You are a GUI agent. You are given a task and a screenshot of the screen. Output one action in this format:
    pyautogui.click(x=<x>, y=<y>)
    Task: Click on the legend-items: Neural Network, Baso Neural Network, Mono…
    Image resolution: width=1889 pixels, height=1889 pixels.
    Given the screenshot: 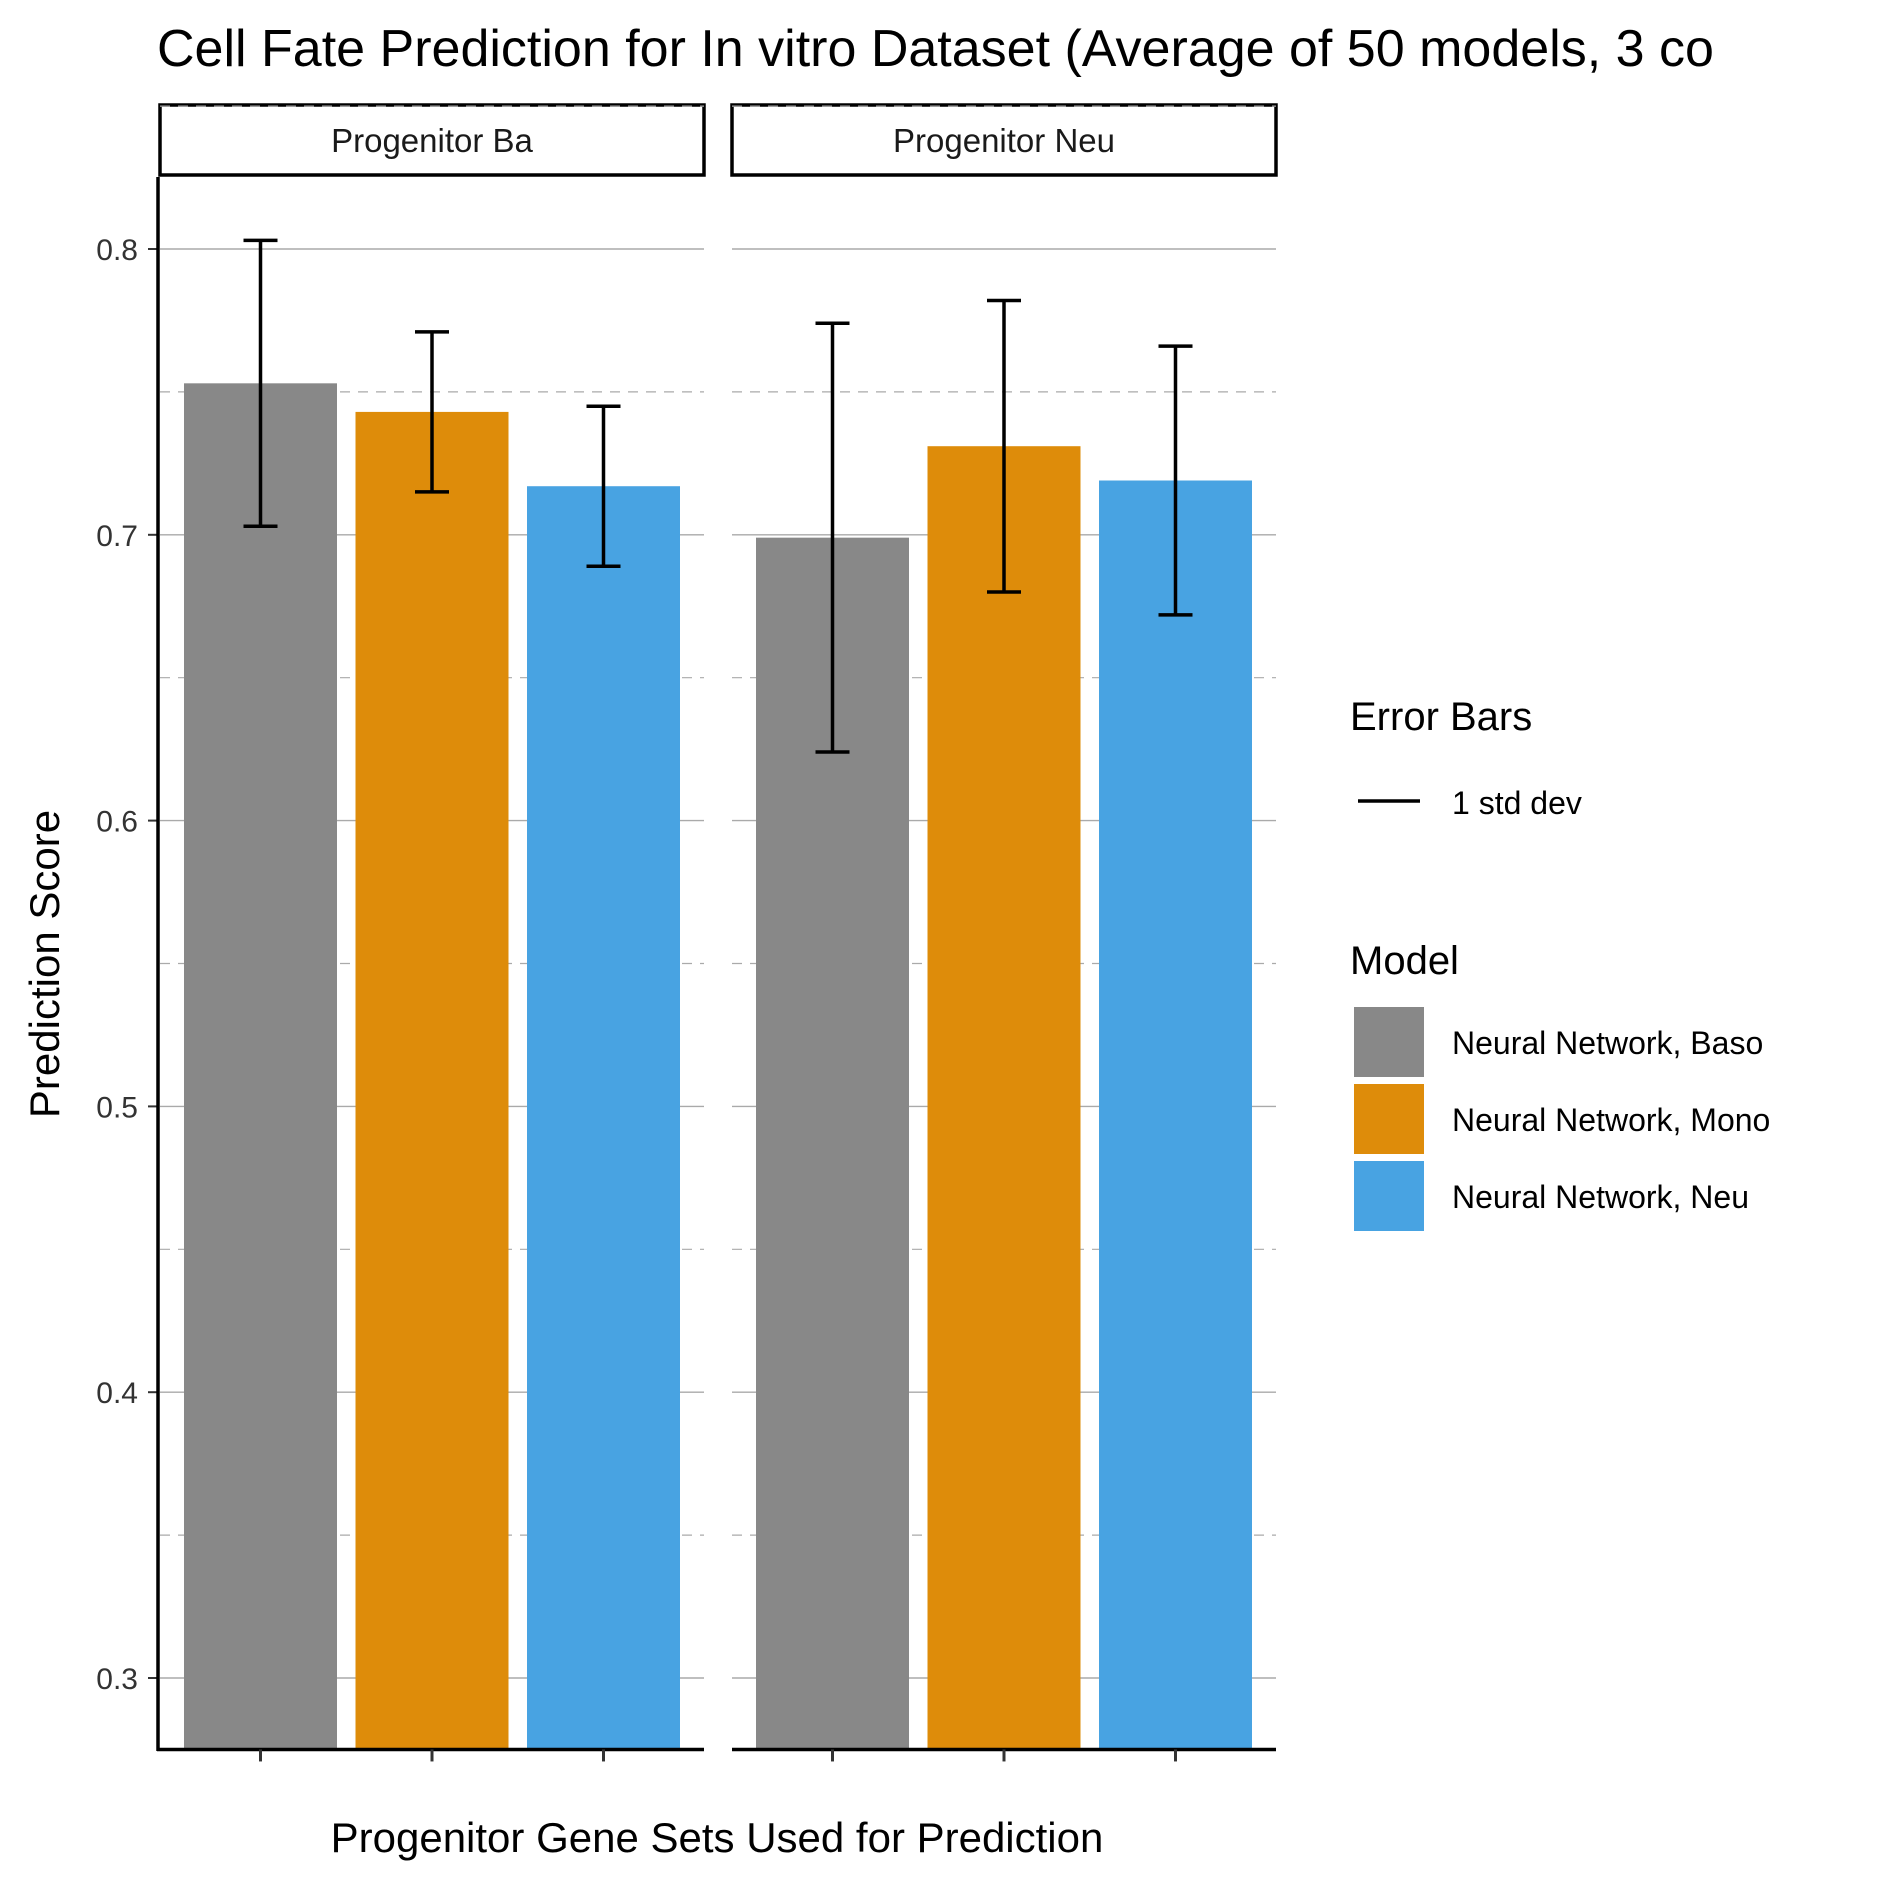 What is the action you would take?
    pyautogui.click(x=1562, y=1119)
    